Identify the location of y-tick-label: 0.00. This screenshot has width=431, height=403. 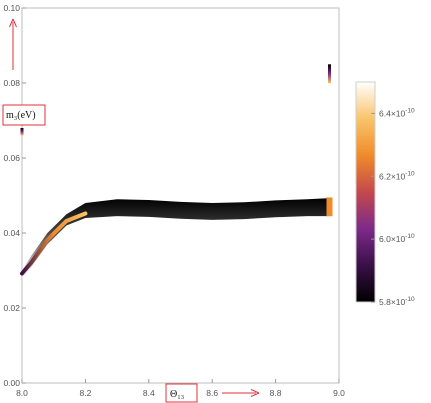
(11, 383).